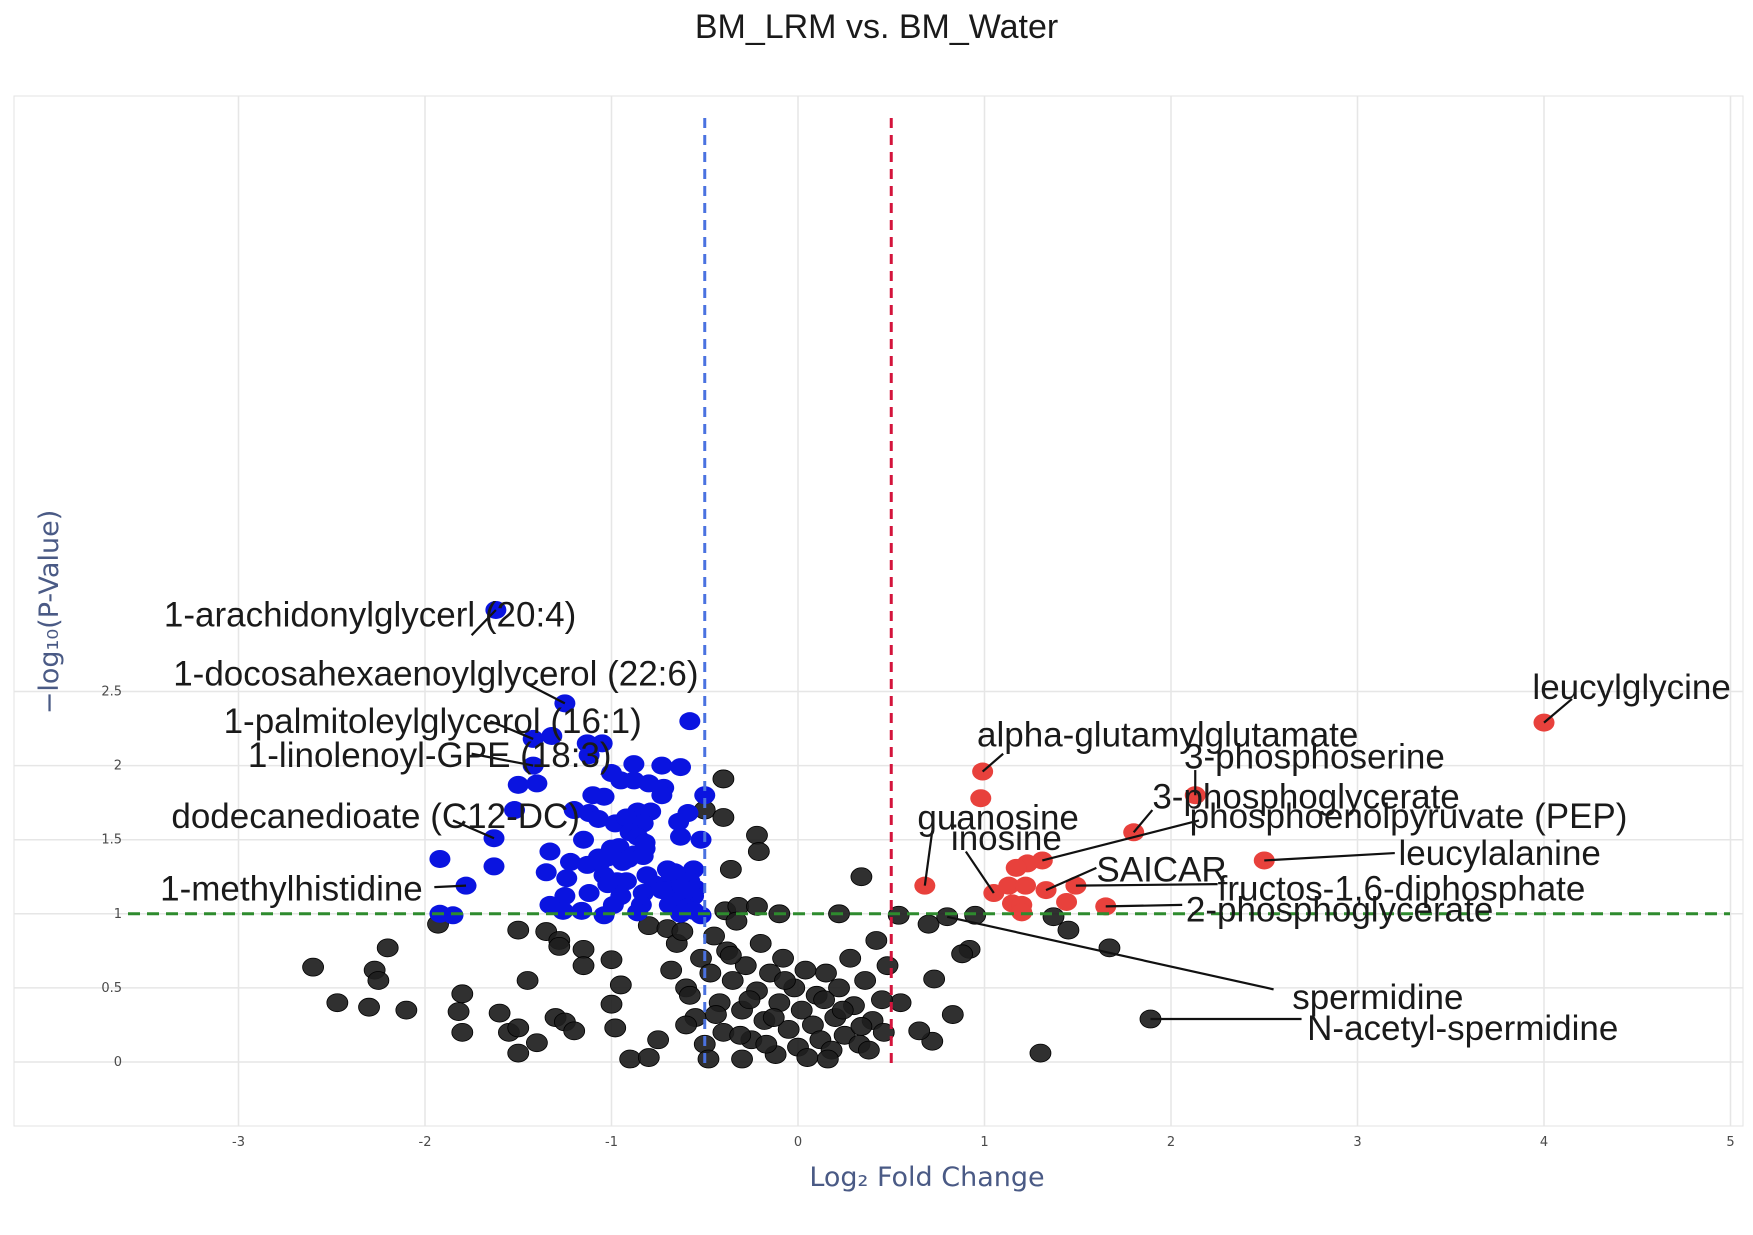 This screenshot has height=1235, width=1753. Describe the element at coordinates (1730, 1142) in the screenshot. I see `x-tick-label: 5` at that location.